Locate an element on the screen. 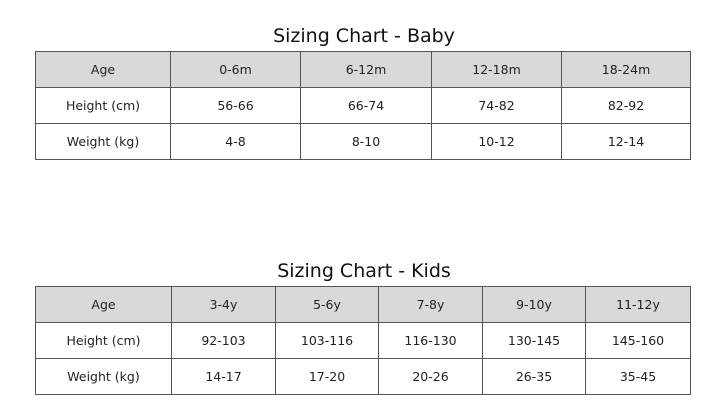  table-row: Weight (kg) 4-8 8-10 10-12 12-14 is located at coordinates (363, 141).